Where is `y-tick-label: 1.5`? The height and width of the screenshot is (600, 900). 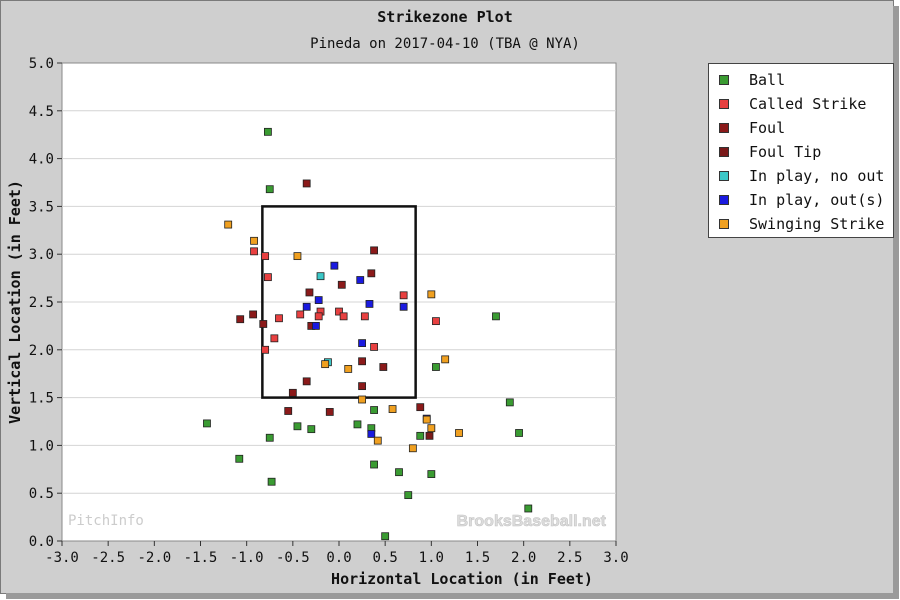
y-tick-label: 1.5 is located at coordinates (41, 399).